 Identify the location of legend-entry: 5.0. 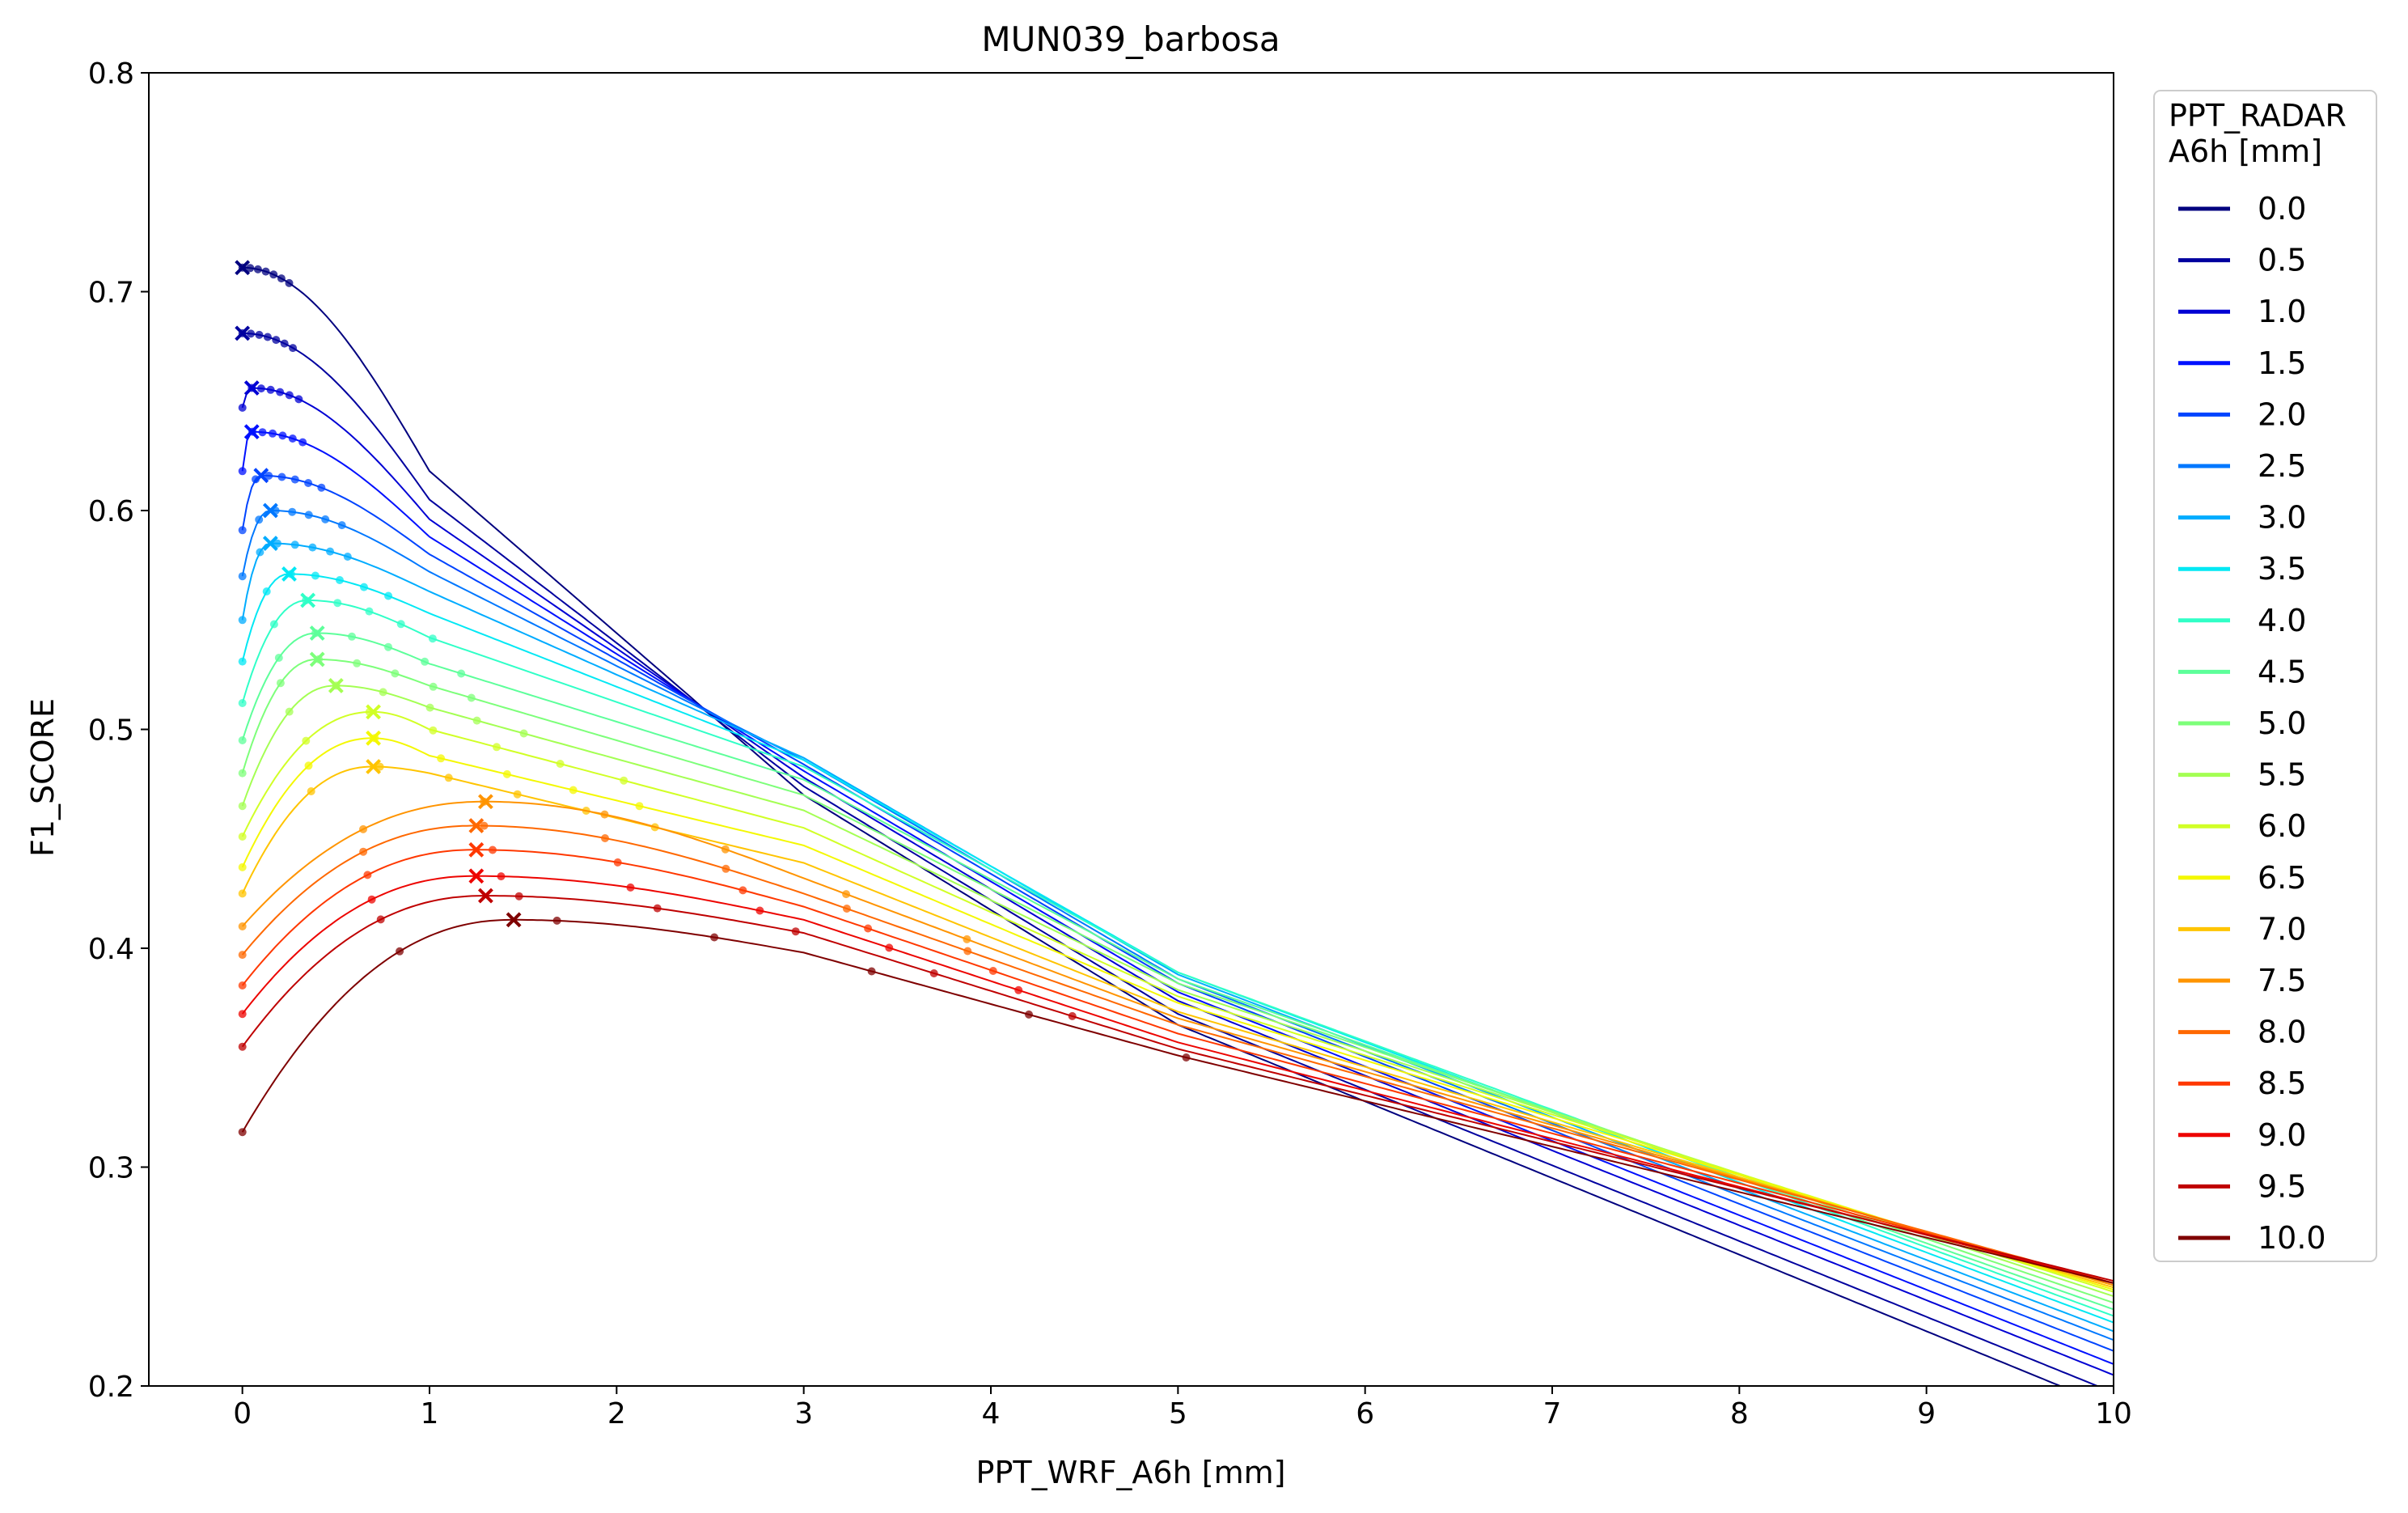
(2242, 723).